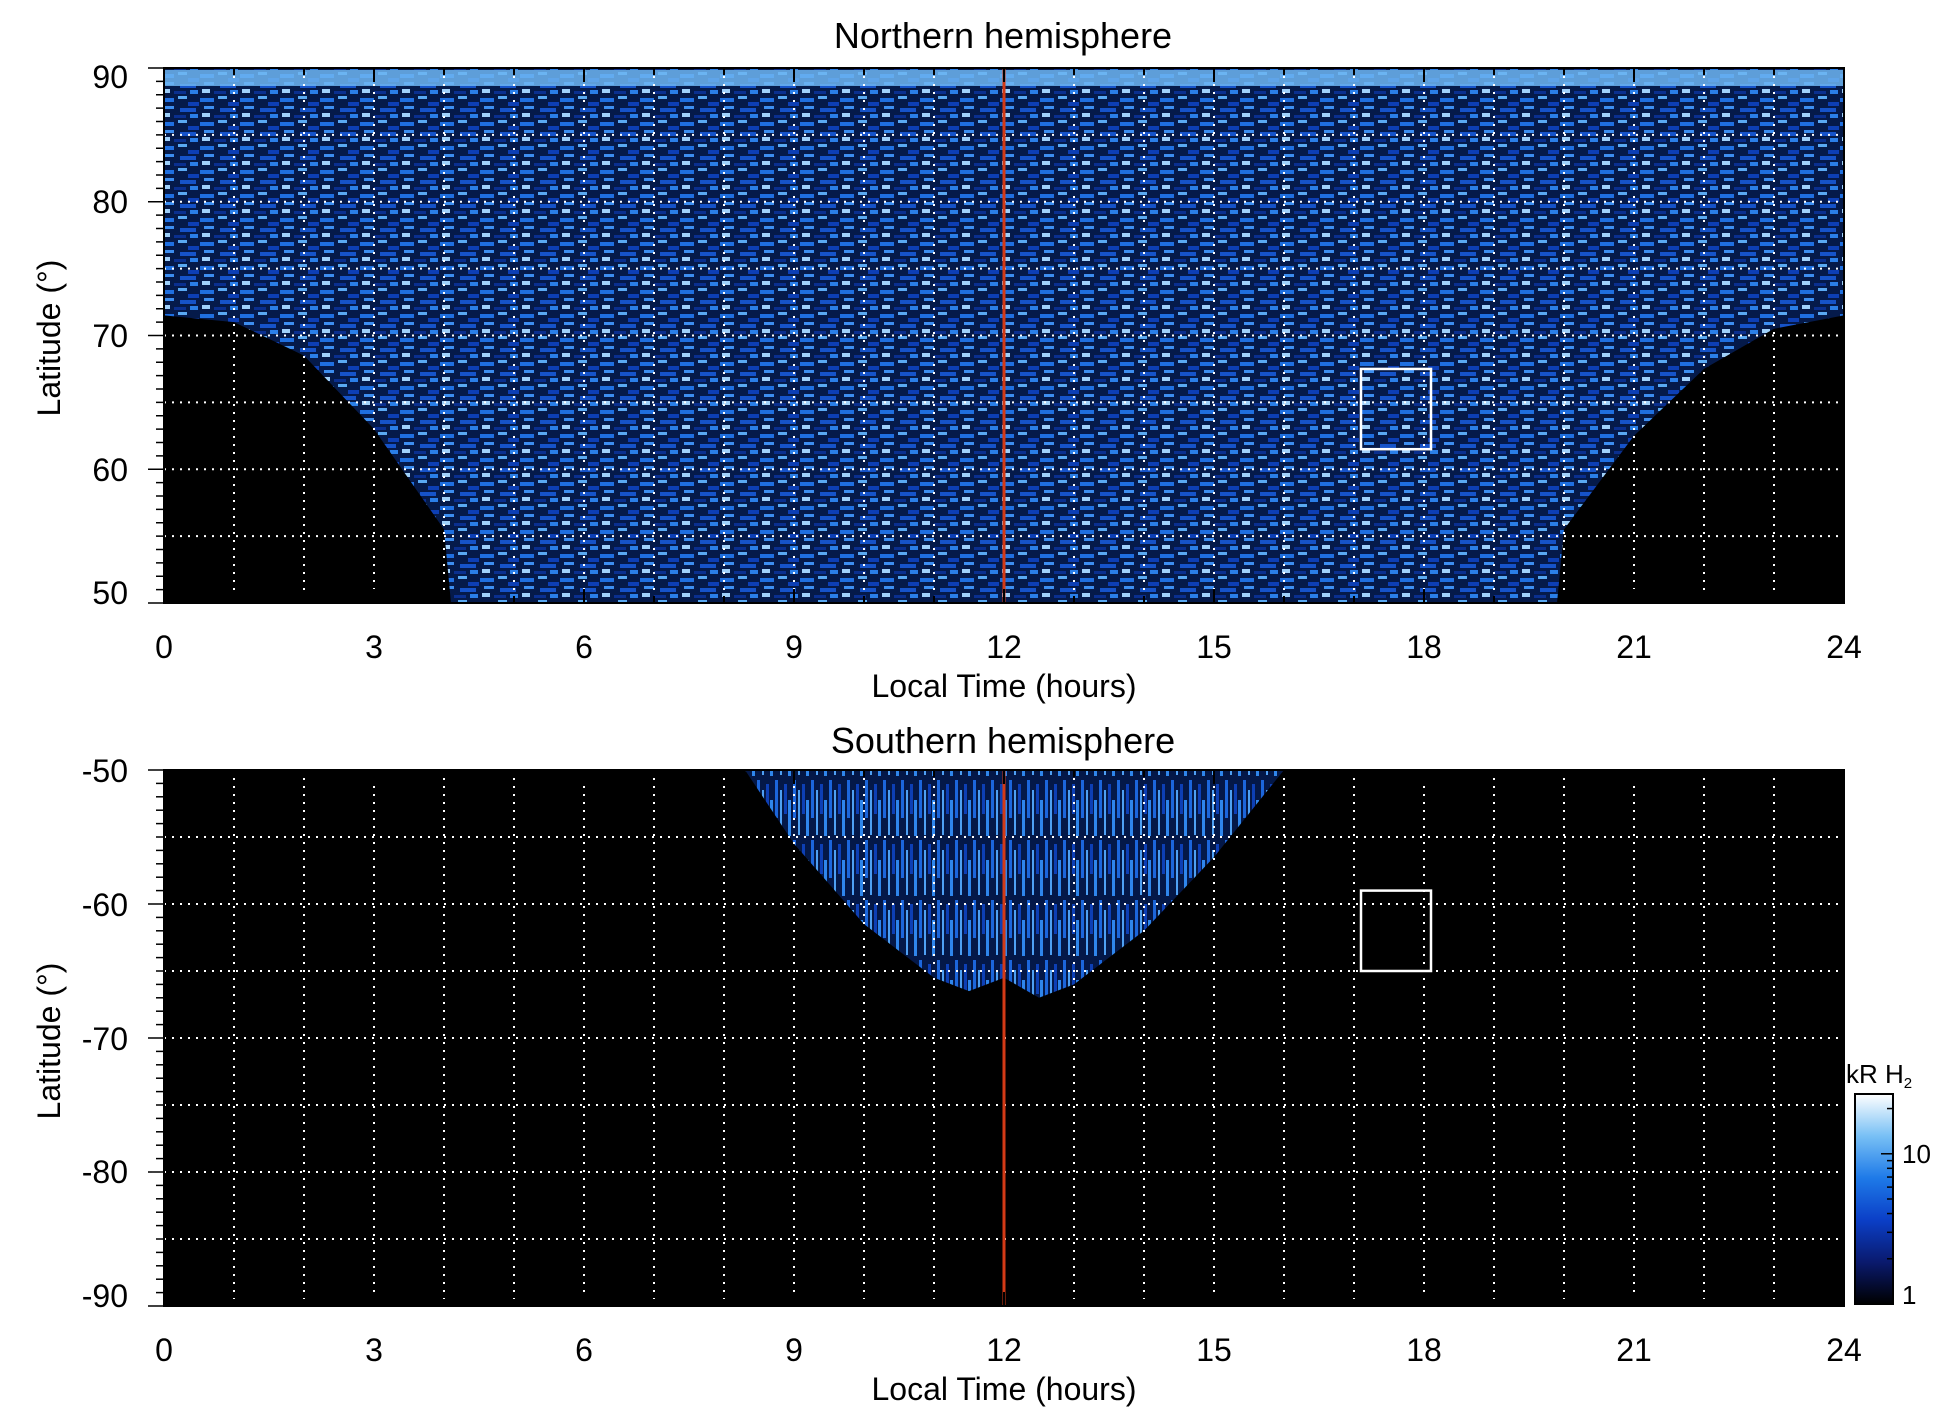 The height and width of the screenshot is (1423, 1950). What do you see at coordinates (1004, 1350) in the screenshot?
I see `south-x-tick-4: 12` at bounding box center [1004, 1350].